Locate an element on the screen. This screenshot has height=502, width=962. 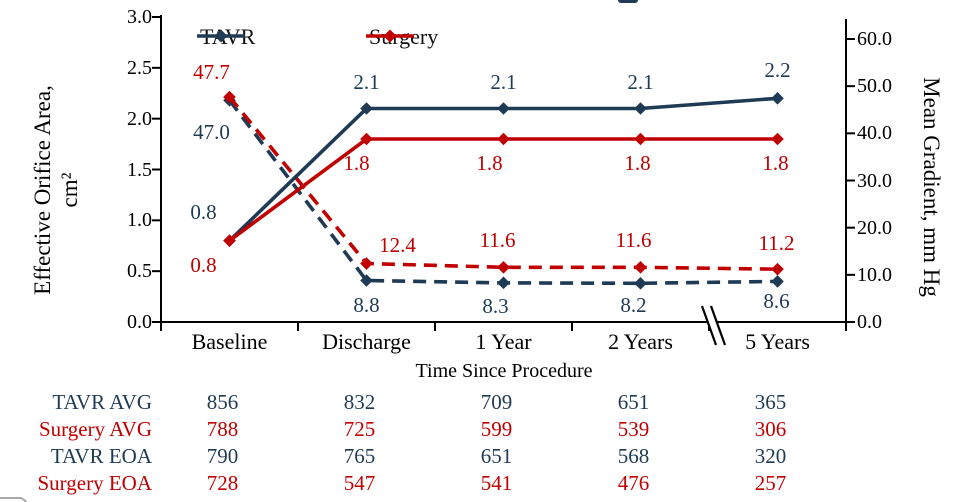
data-label: 8.3 is located at coordinates (495, 305).